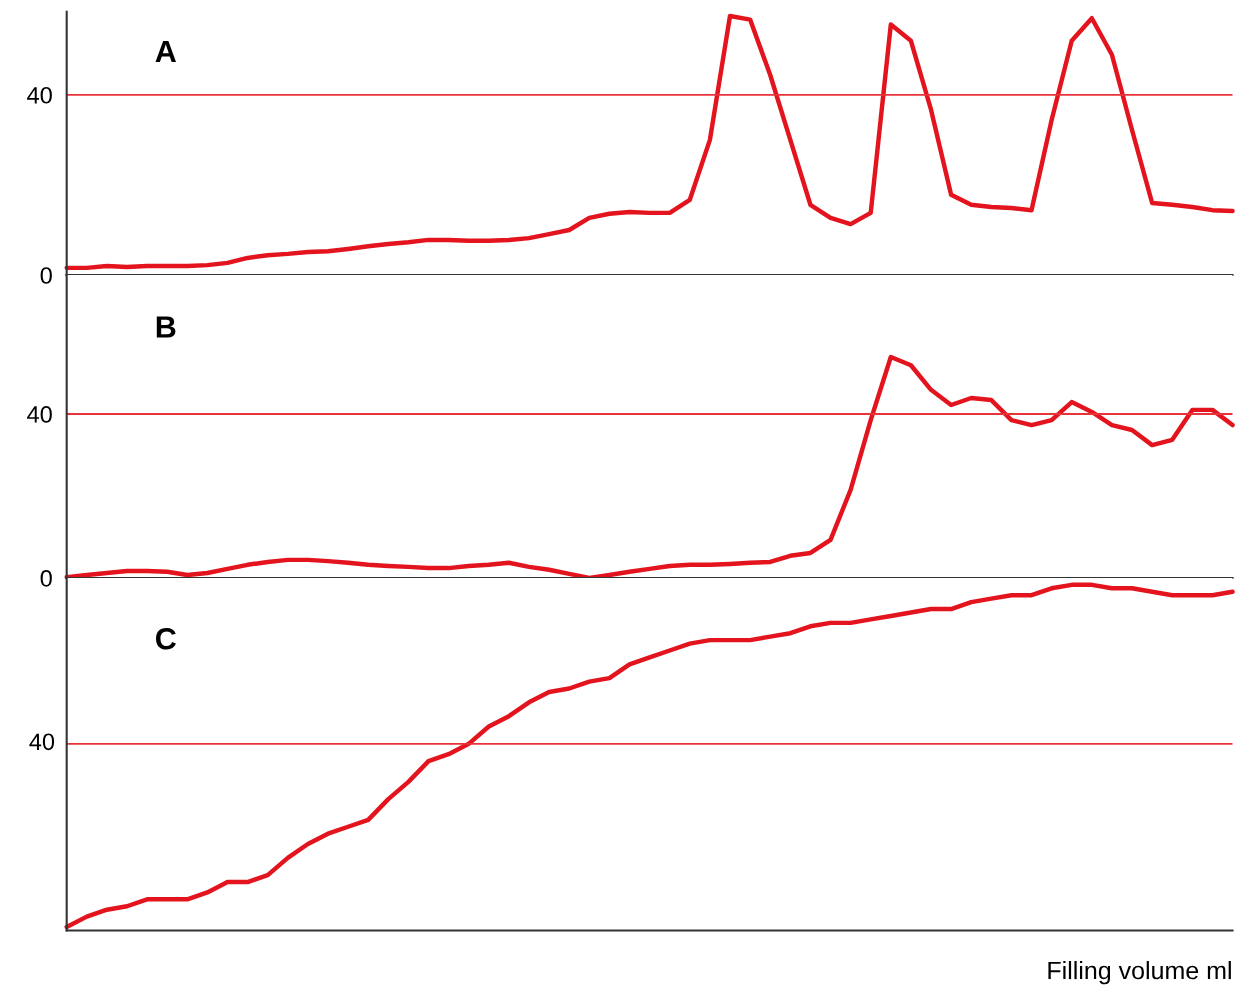 The height and width of the screenshot is (993, 1235). I want to click on annotation: A, so click(166, 51).